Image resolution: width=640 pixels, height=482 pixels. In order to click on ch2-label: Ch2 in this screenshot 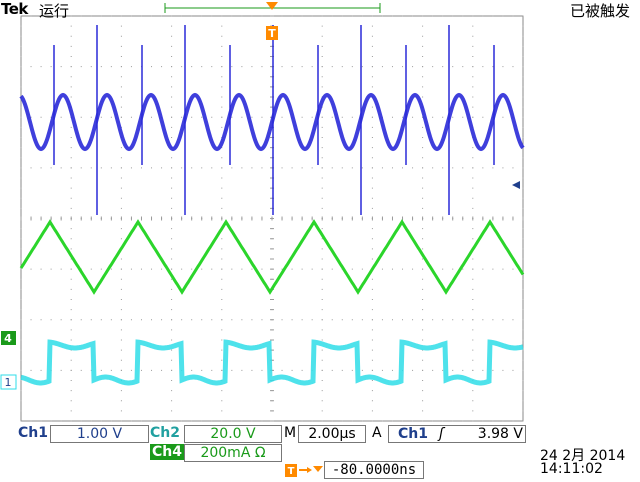, I will do `click(167, 433)`.